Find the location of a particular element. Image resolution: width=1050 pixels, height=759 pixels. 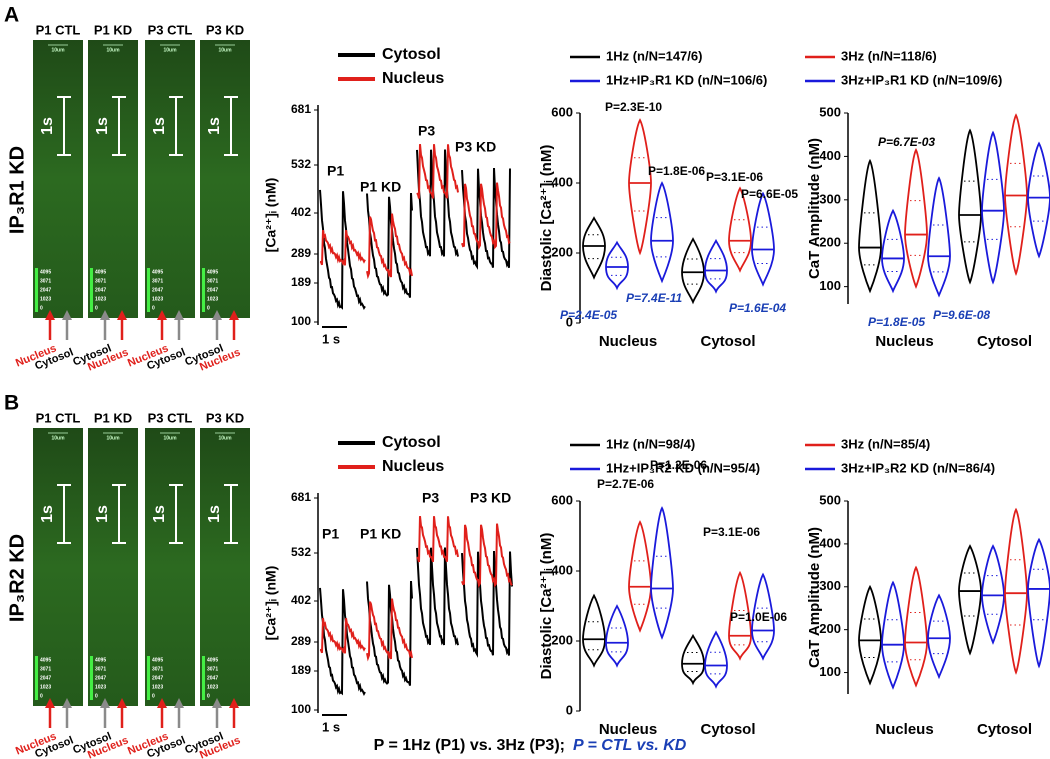

legend-text: 3Hz+IP₃R2 KD (n/N=86/4) is located at coordinates (918, 467).